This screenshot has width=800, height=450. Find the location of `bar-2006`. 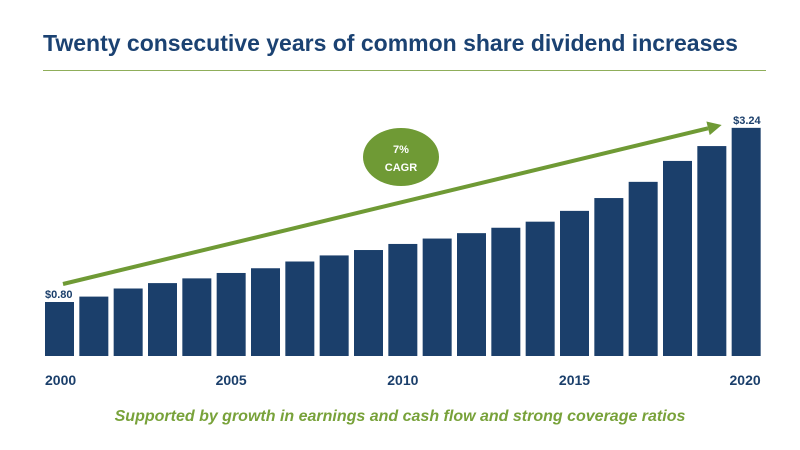

bar-2006 is located at coordinates (265, 312).